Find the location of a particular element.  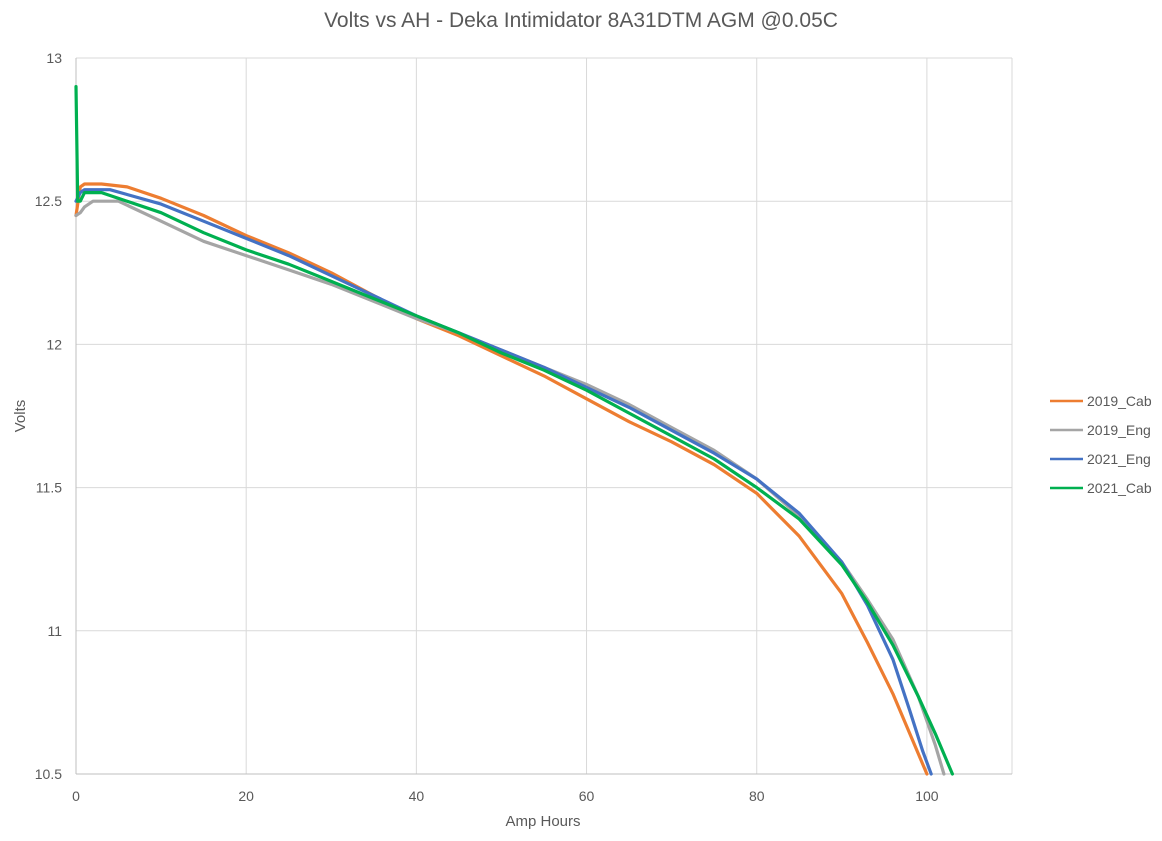

x-tick-label: 60 is located at coordinates (587, 796).